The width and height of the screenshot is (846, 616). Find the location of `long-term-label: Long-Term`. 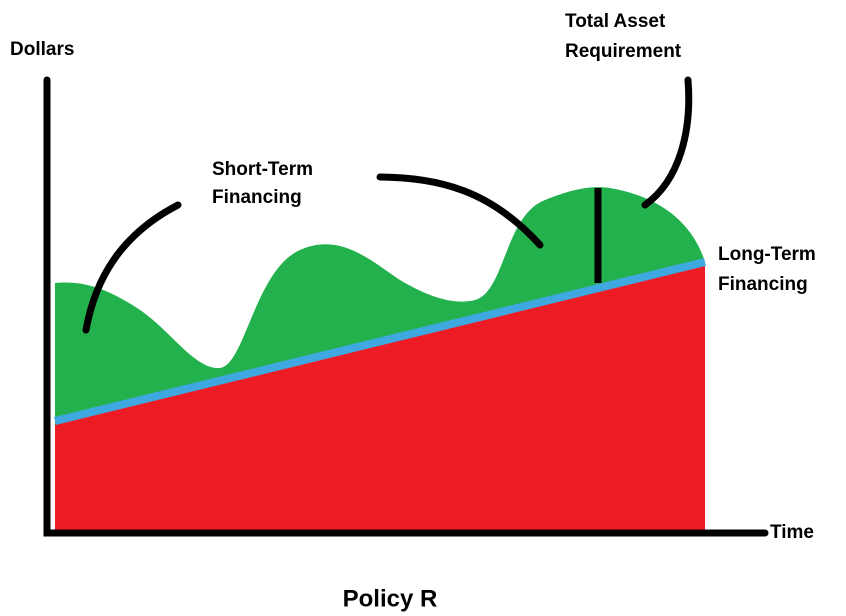

long-term-label: Long-Term is located at coordinates (767, 254).